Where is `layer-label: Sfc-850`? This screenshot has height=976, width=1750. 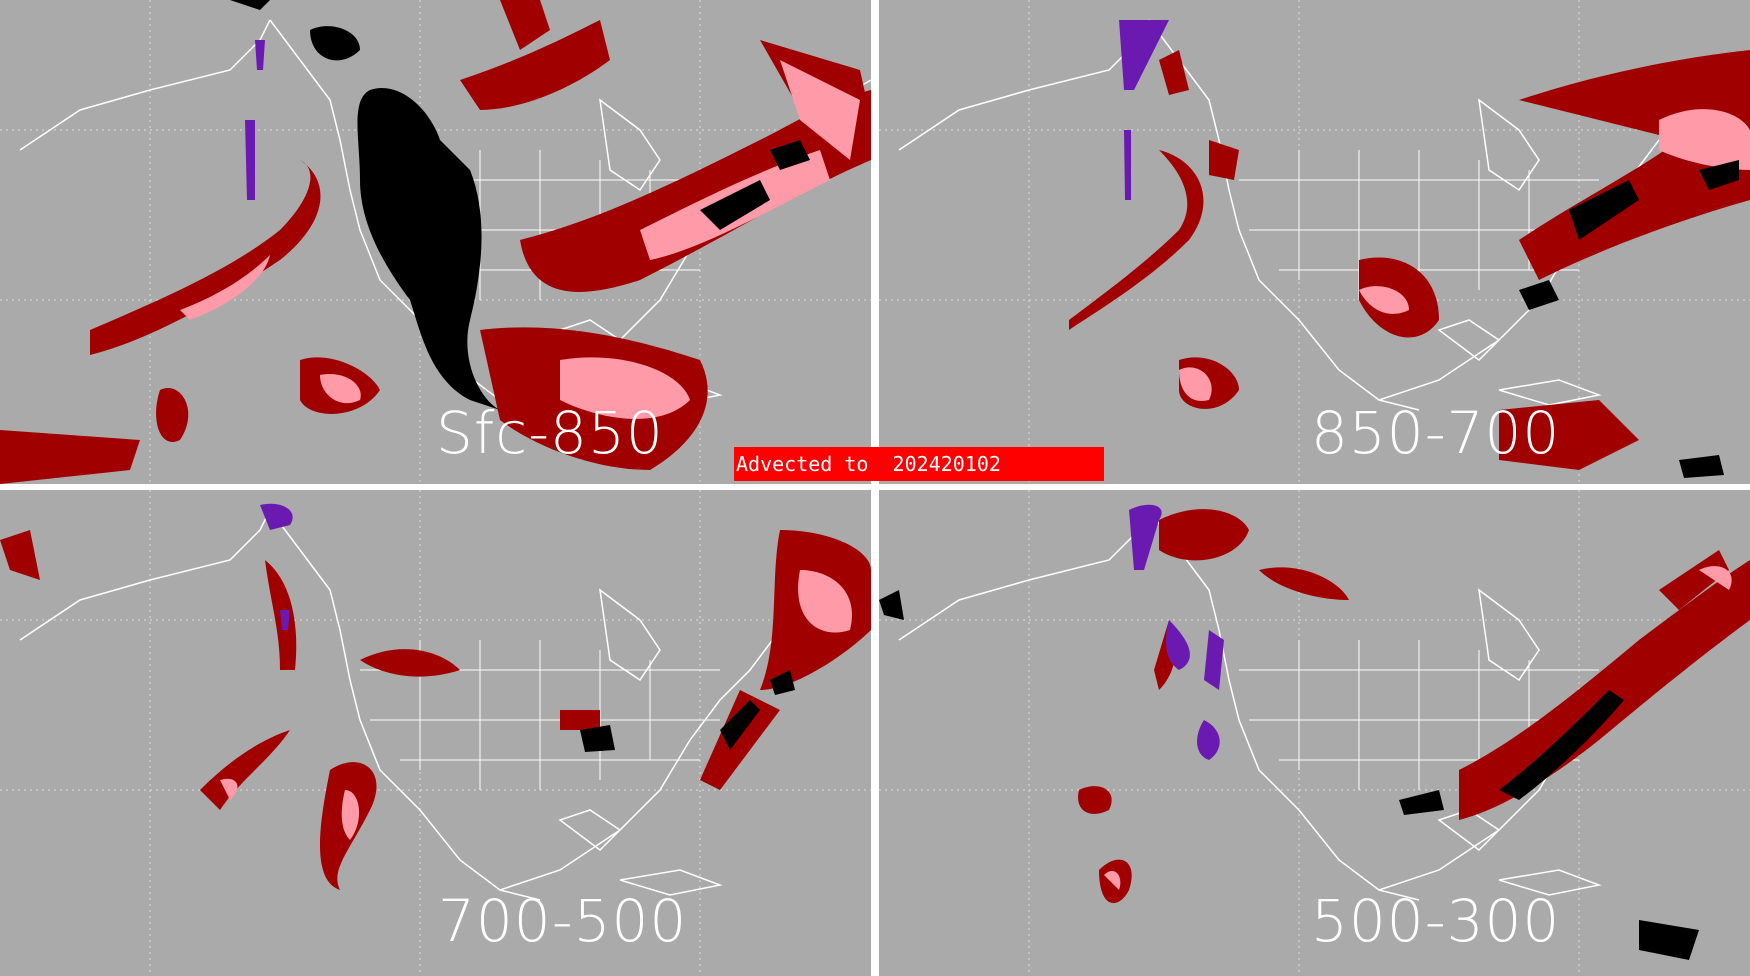
layer-label: Sfc-850 is located at coordinates (550, 433).